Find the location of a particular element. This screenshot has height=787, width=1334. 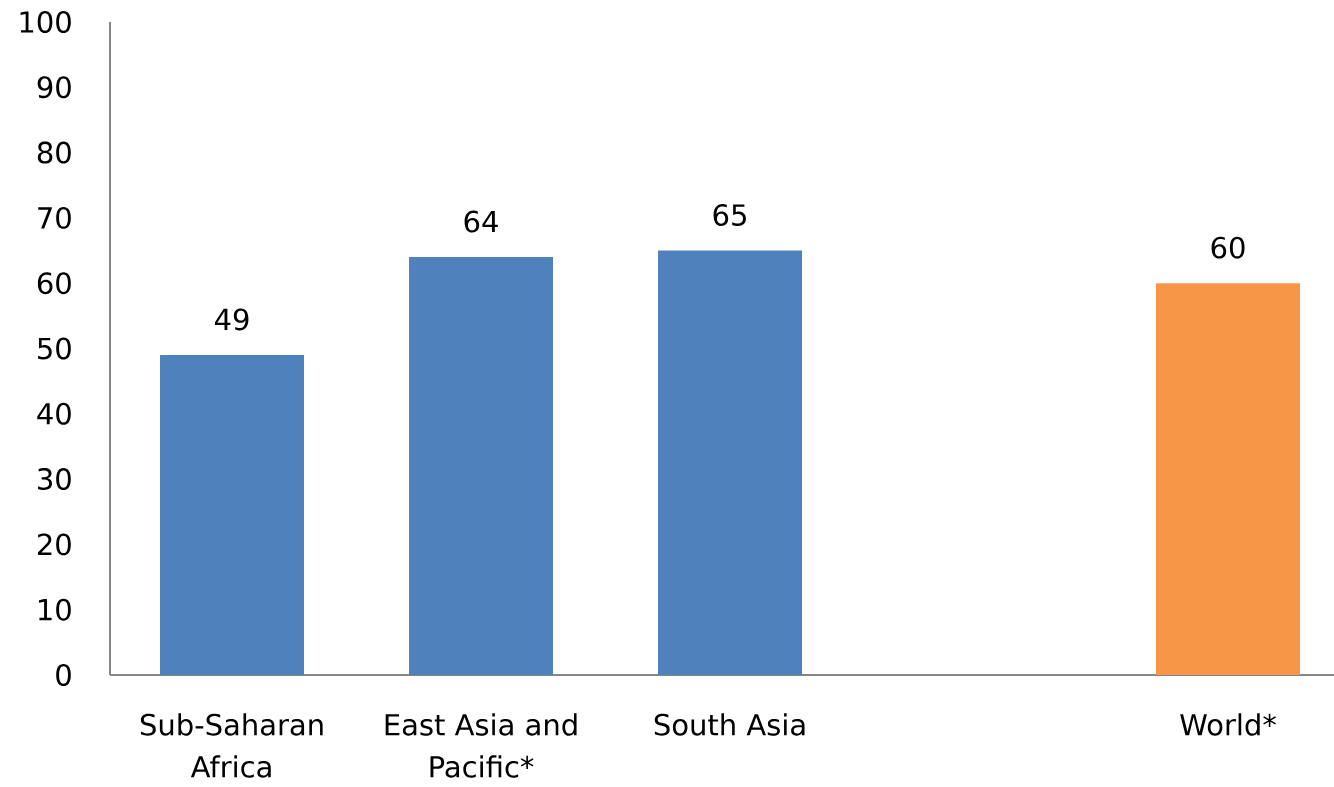

y-tick-label: 100 is located at coordinates (45, 22).